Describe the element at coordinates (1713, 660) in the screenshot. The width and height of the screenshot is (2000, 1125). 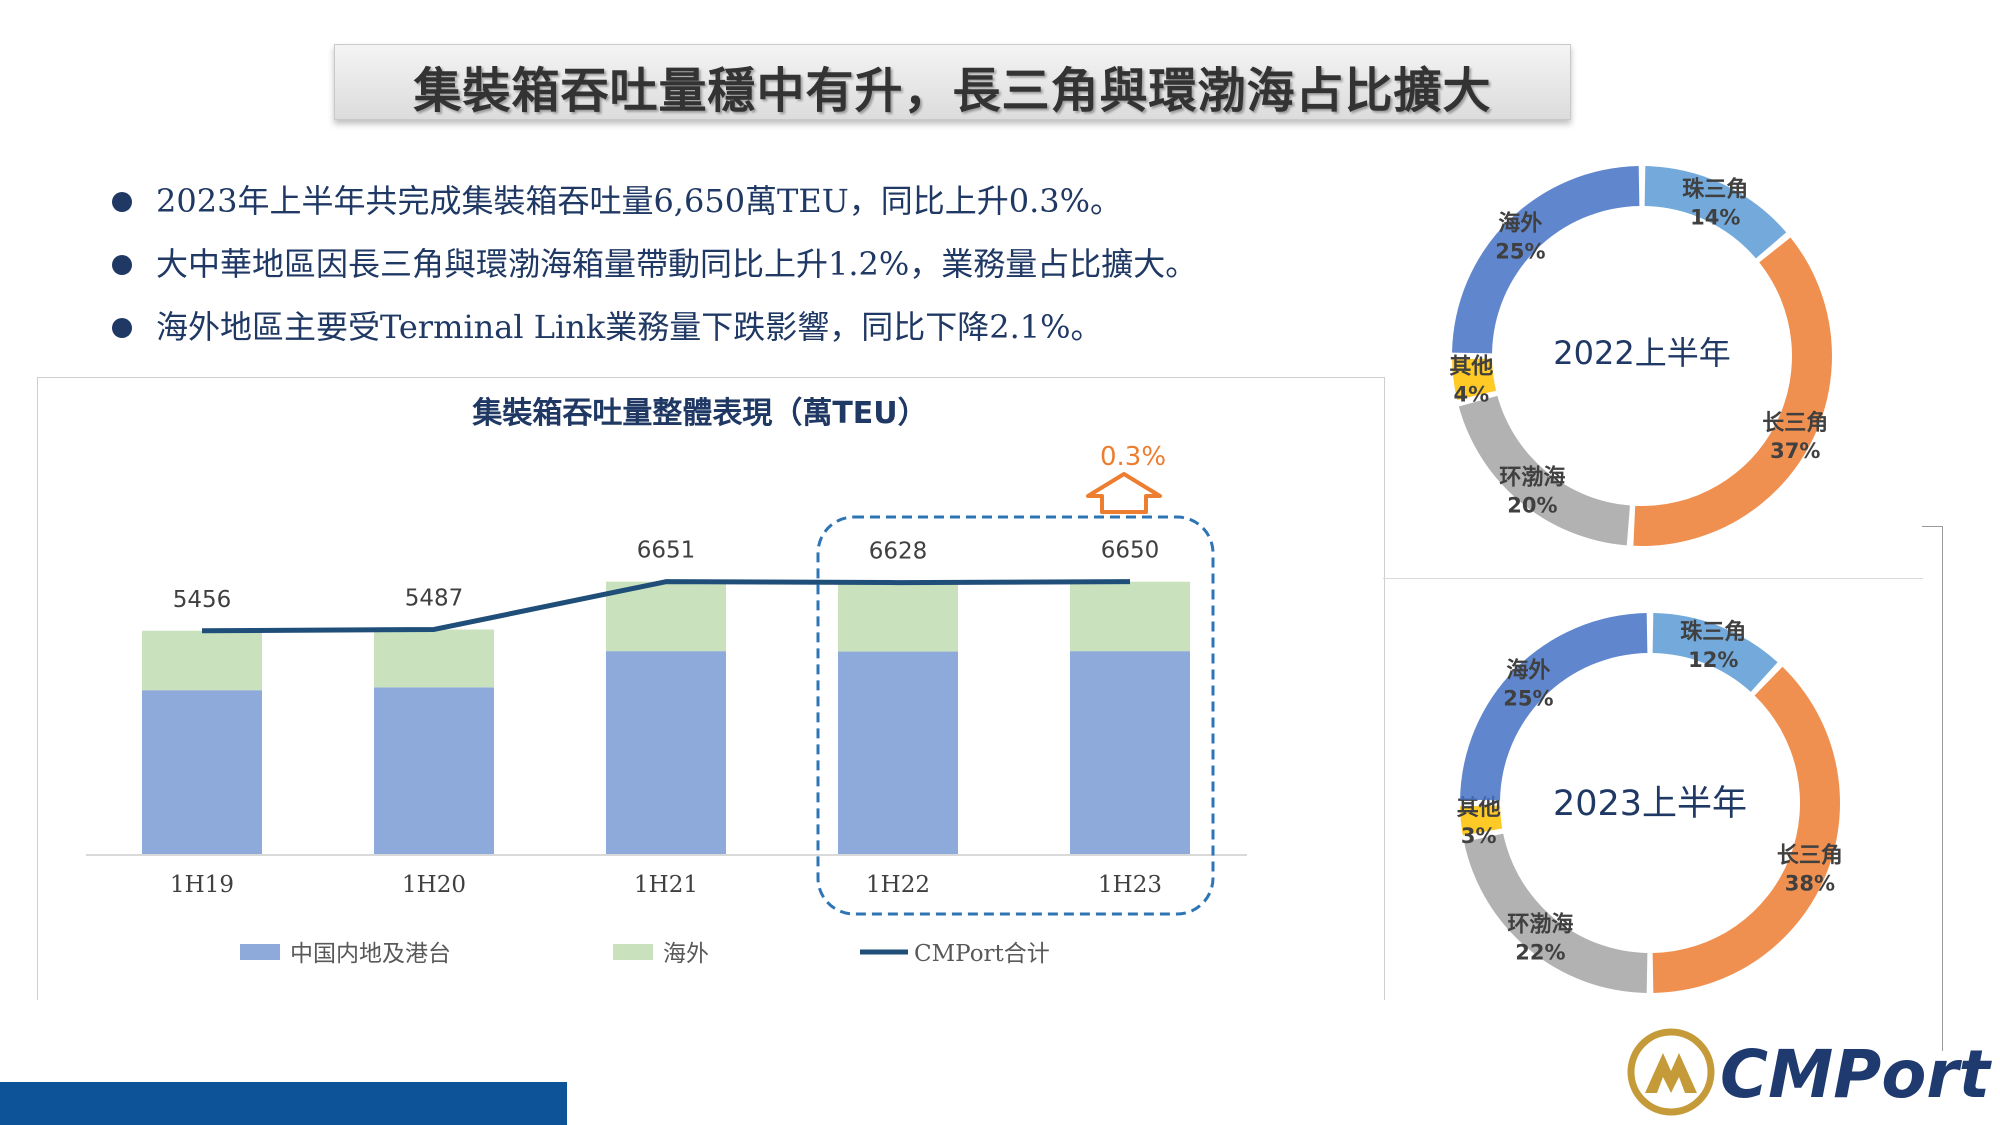
I see `donut-value-label: 12%` at that location.